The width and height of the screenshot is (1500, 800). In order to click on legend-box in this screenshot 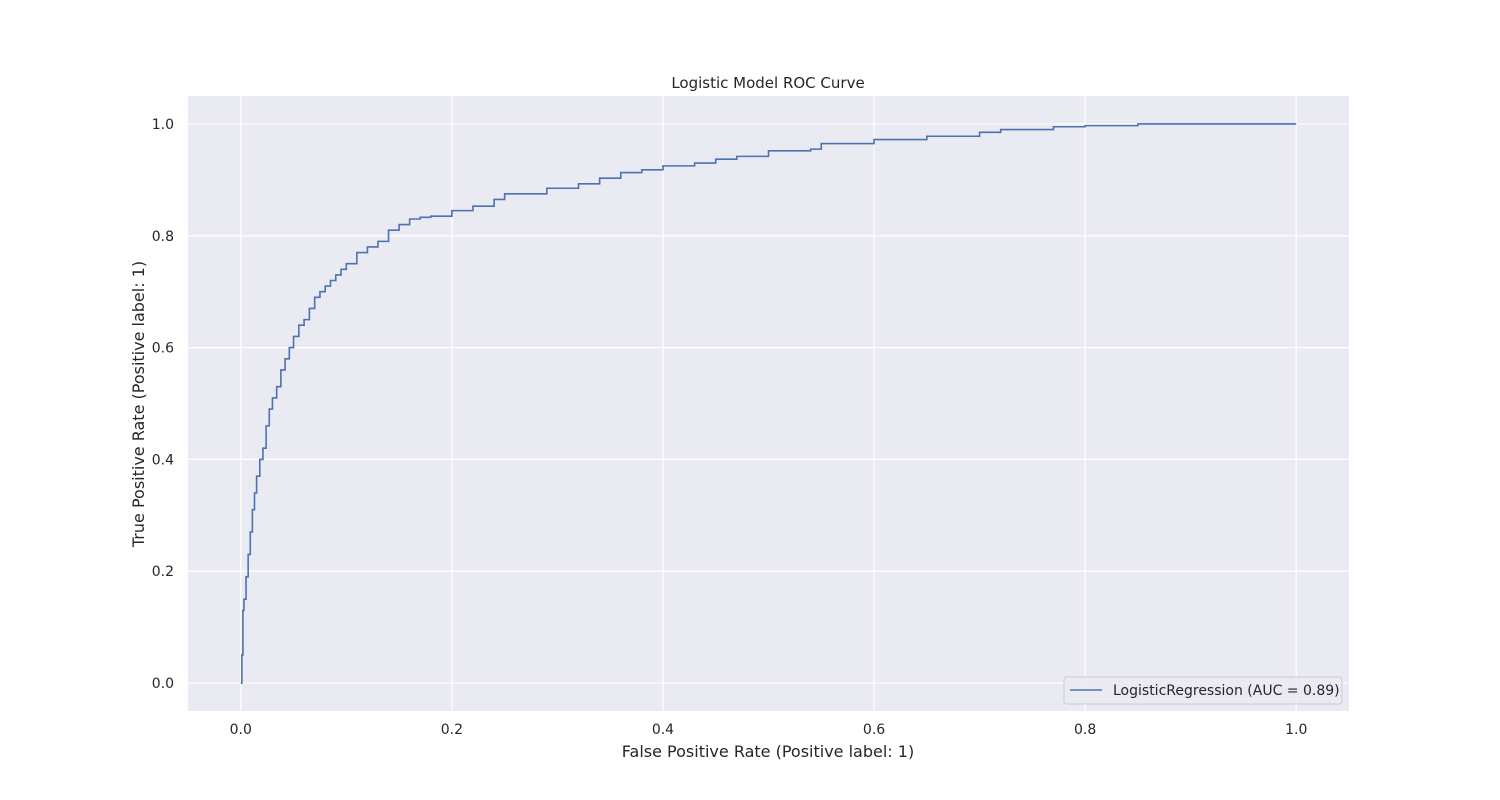, I will do `click(1203, 690)`.